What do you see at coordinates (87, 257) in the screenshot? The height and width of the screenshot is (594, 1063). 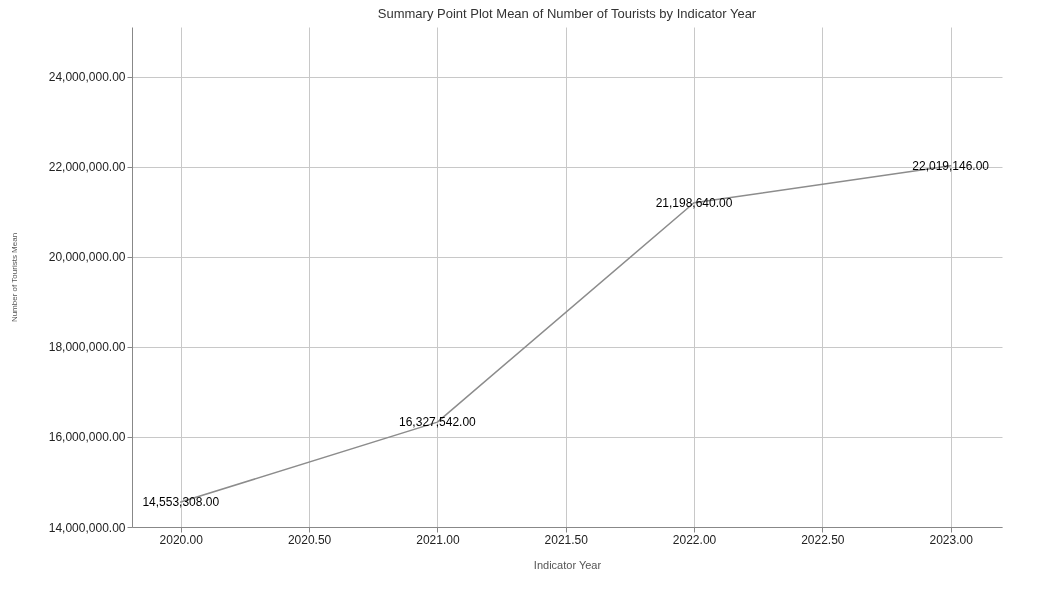 I see `y-tick-label: 20,000,000.00` at bounding box center [87, 257].